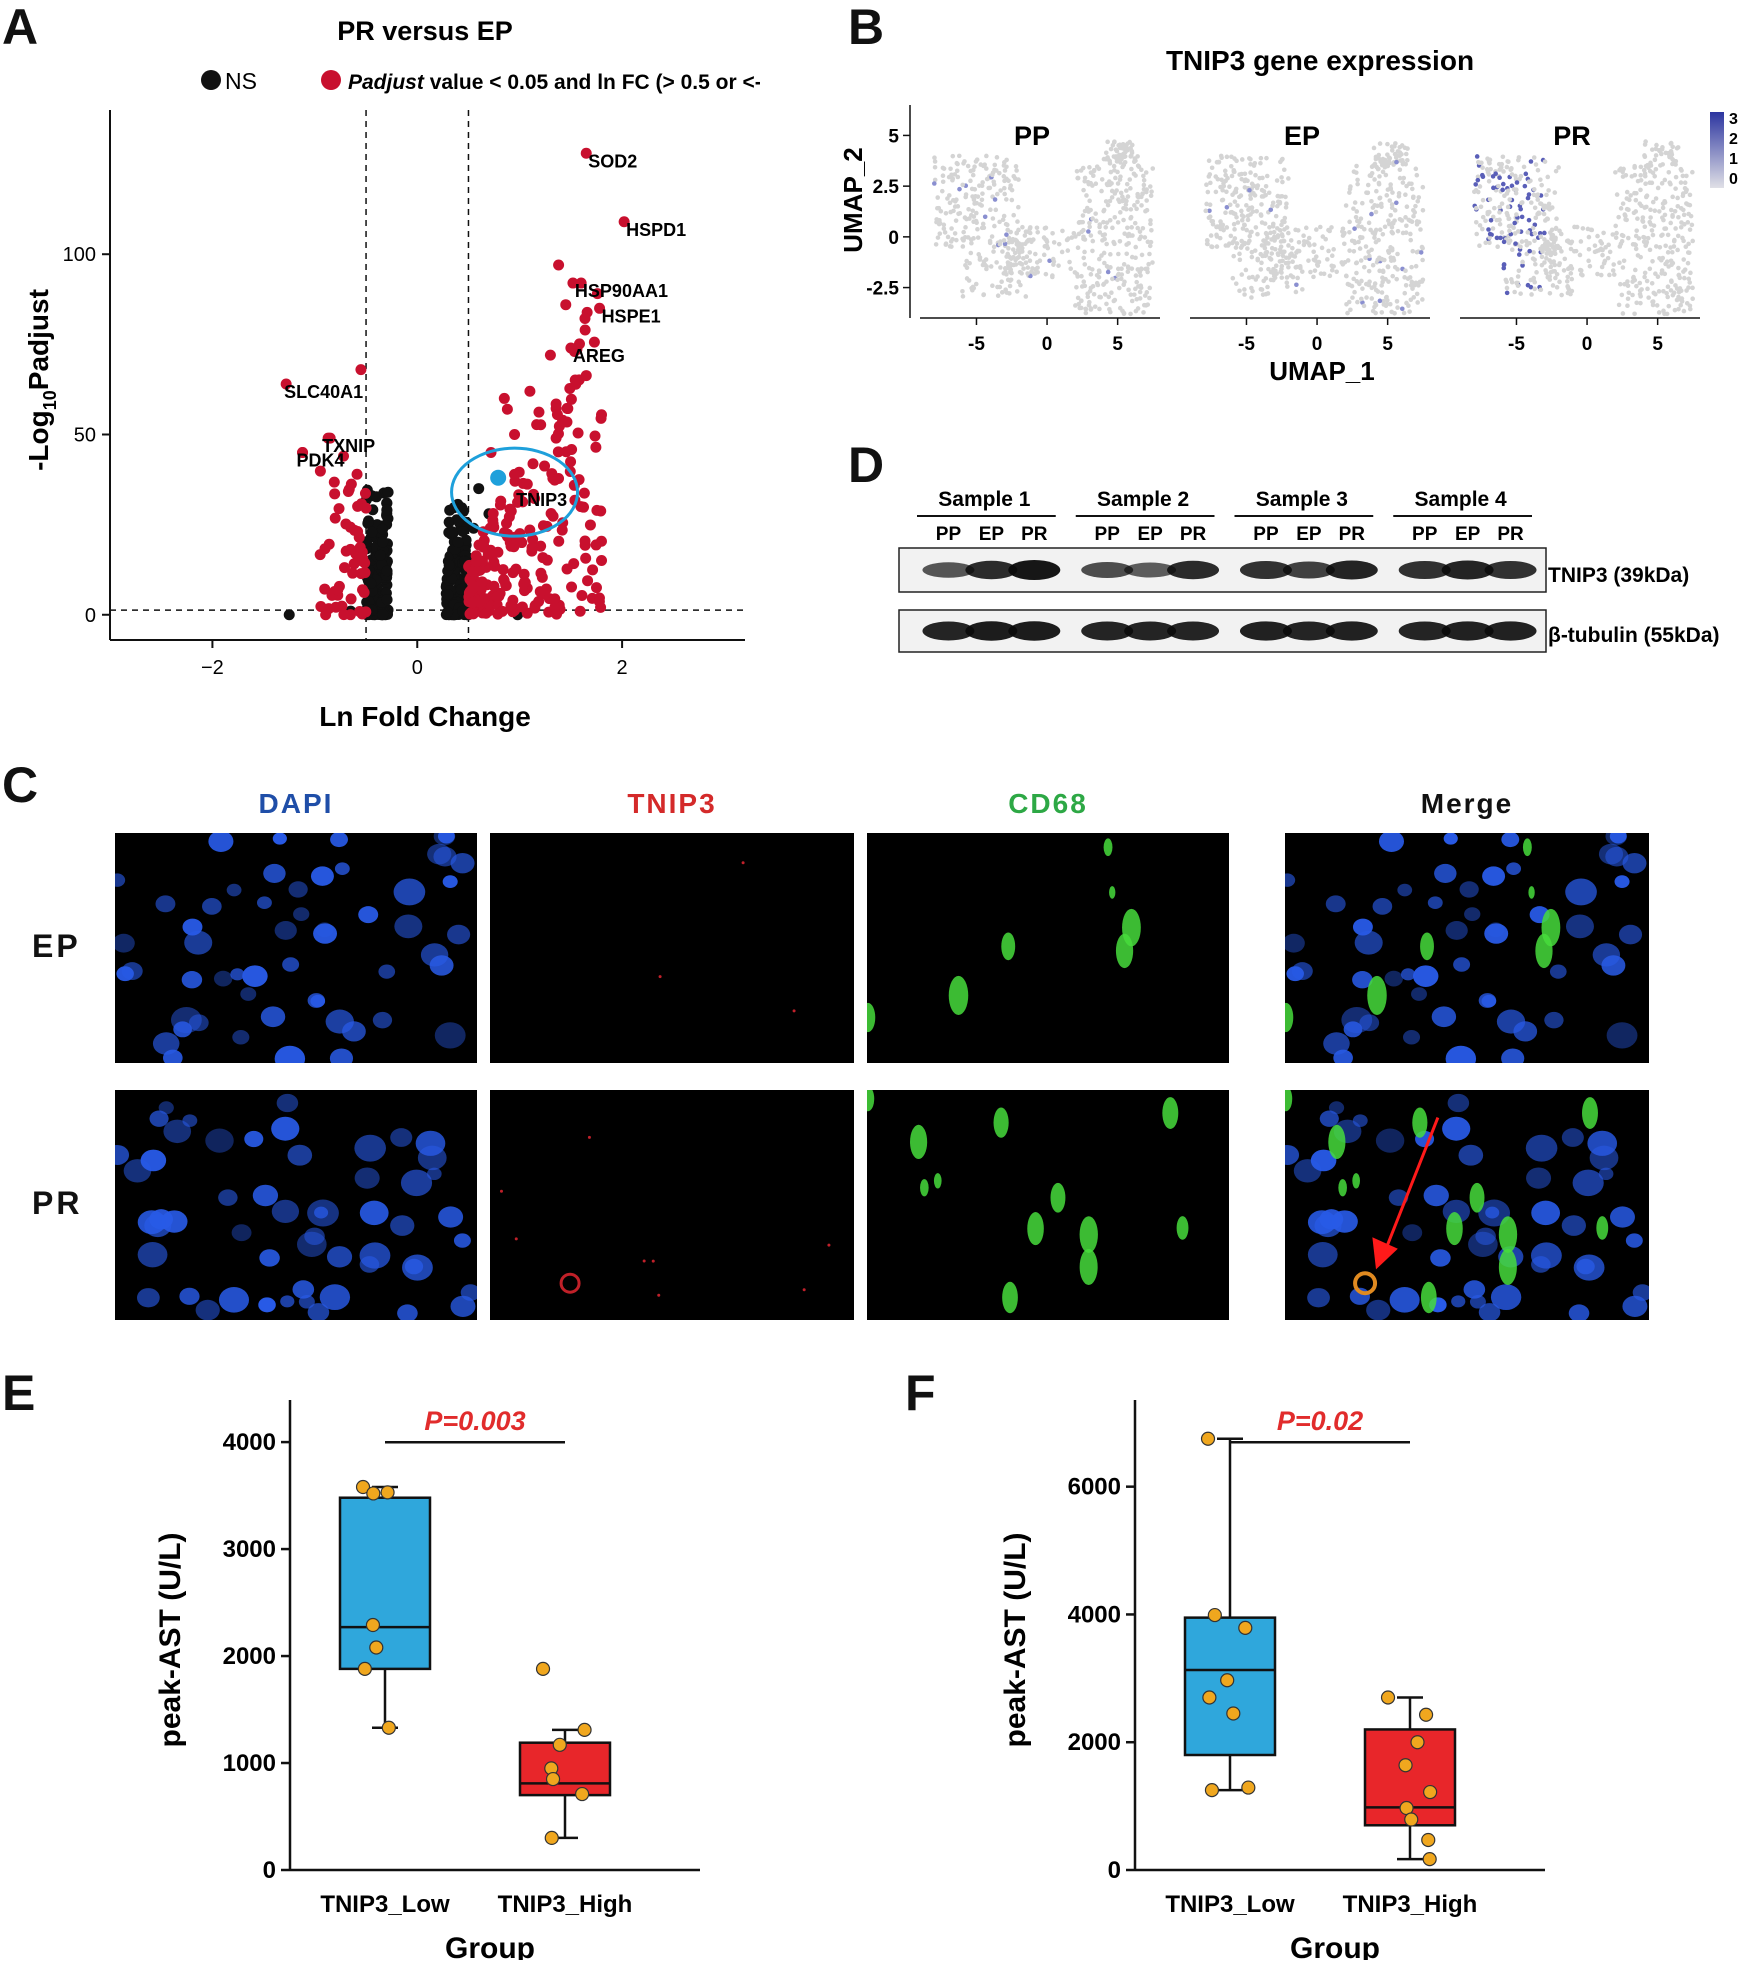 This screenshot has width=1743, height=1964. I want to click on blot-band-tubulin, so click(1107, 631).